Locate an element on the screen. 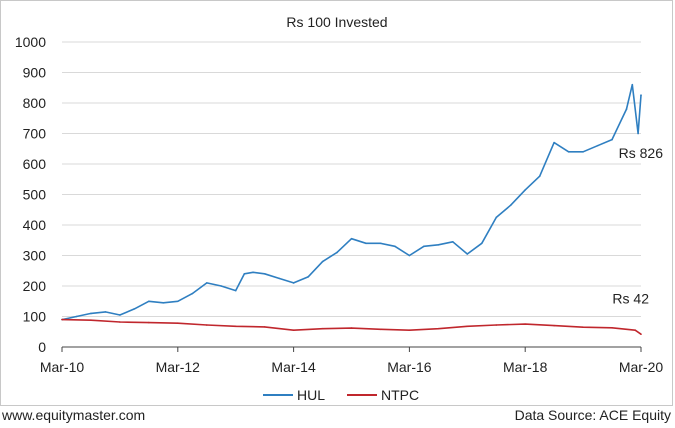 This screenshot has width=675, height=428. site-credit: www.equitymaster.com is located at coordinates (74, 415).